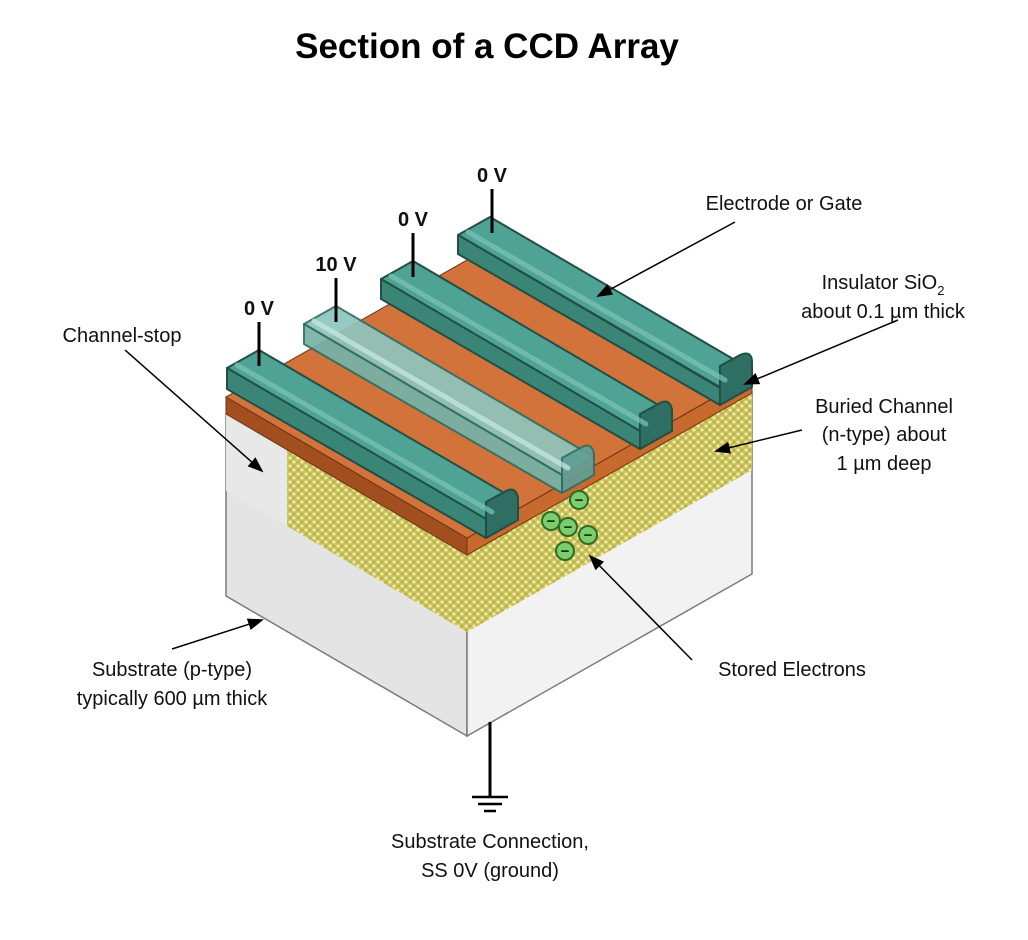  I want to click on substrate-connection-label-1: Substrate Connection,, so click(490, 842).